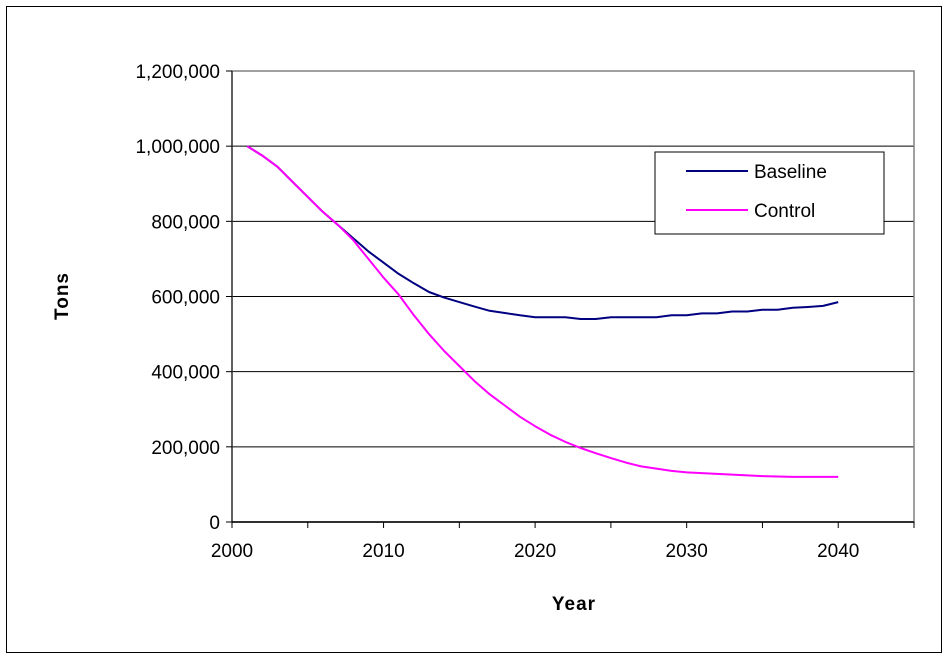 This screenshot has height=660, width=949. What do you see at coordinates (535, 551) in the screenshot?
I see `x-tick-label: 2020` at bounding box center [535, 551].